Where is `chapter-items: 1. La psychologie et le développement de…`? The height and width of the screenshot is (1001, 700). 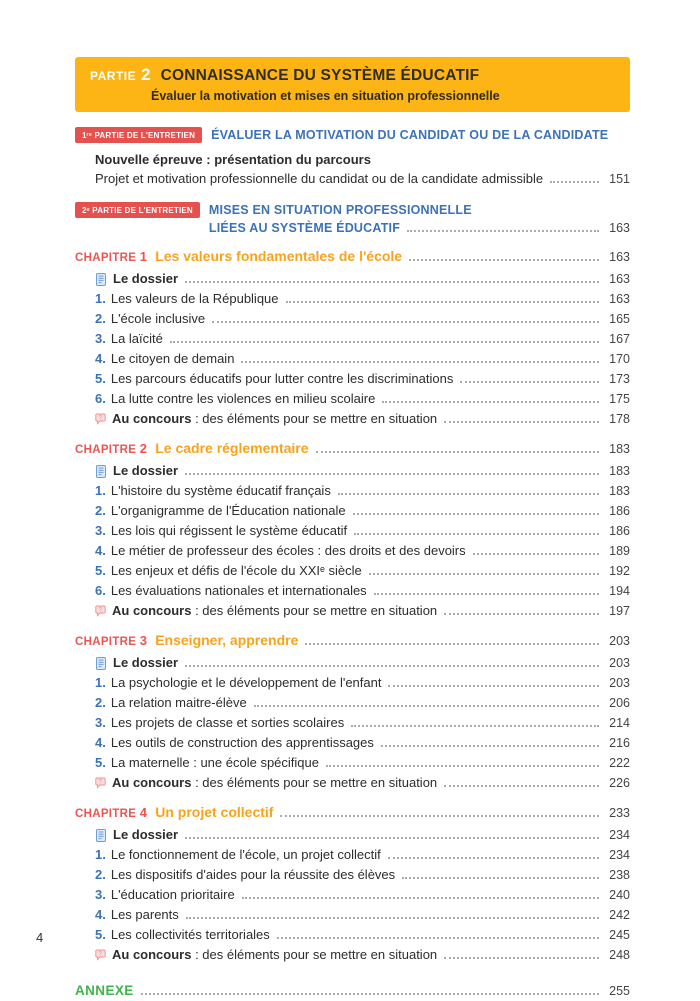
chapter-items: 1. La psychologie et le développement de… is located at coordinates (352, 723).